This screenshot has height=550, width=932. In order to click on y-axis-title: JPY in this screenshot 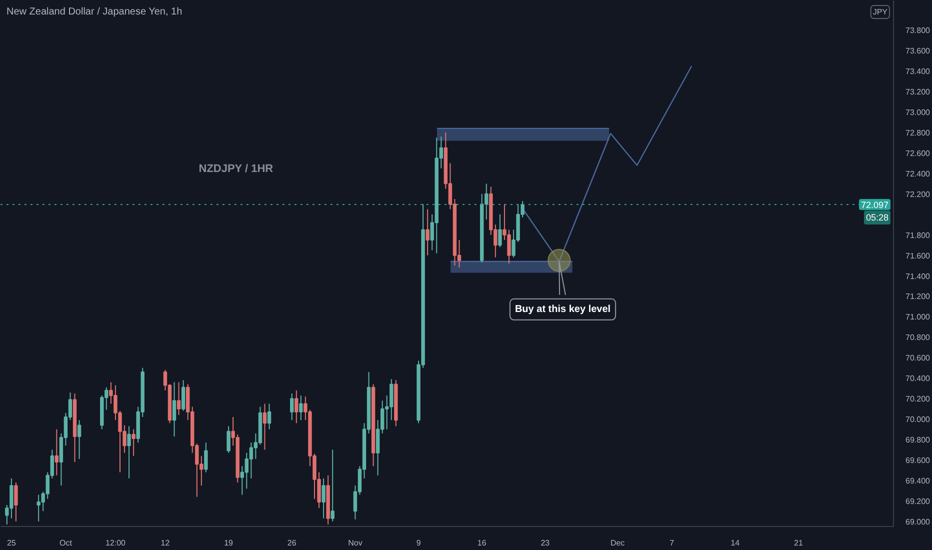, I will do `click(880, 12)`.